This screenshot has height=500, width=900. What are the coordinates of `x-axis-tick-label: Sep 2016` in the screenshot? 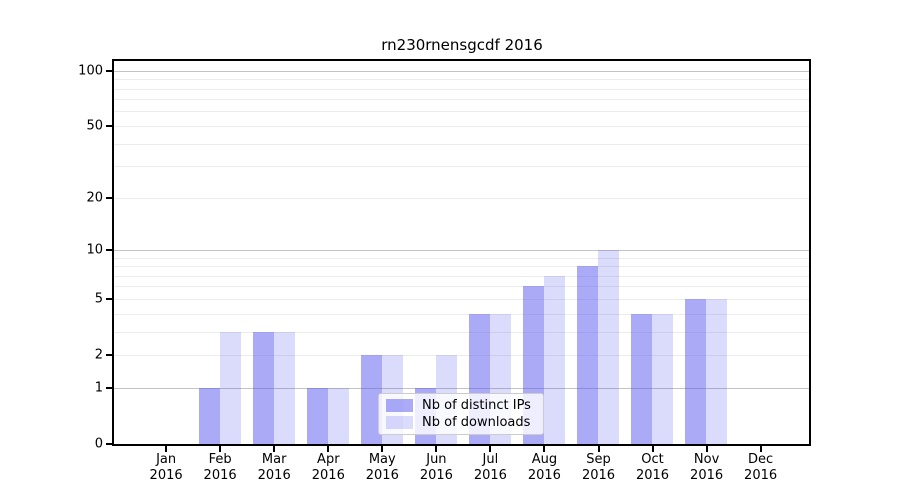 It's located at (599, 468).